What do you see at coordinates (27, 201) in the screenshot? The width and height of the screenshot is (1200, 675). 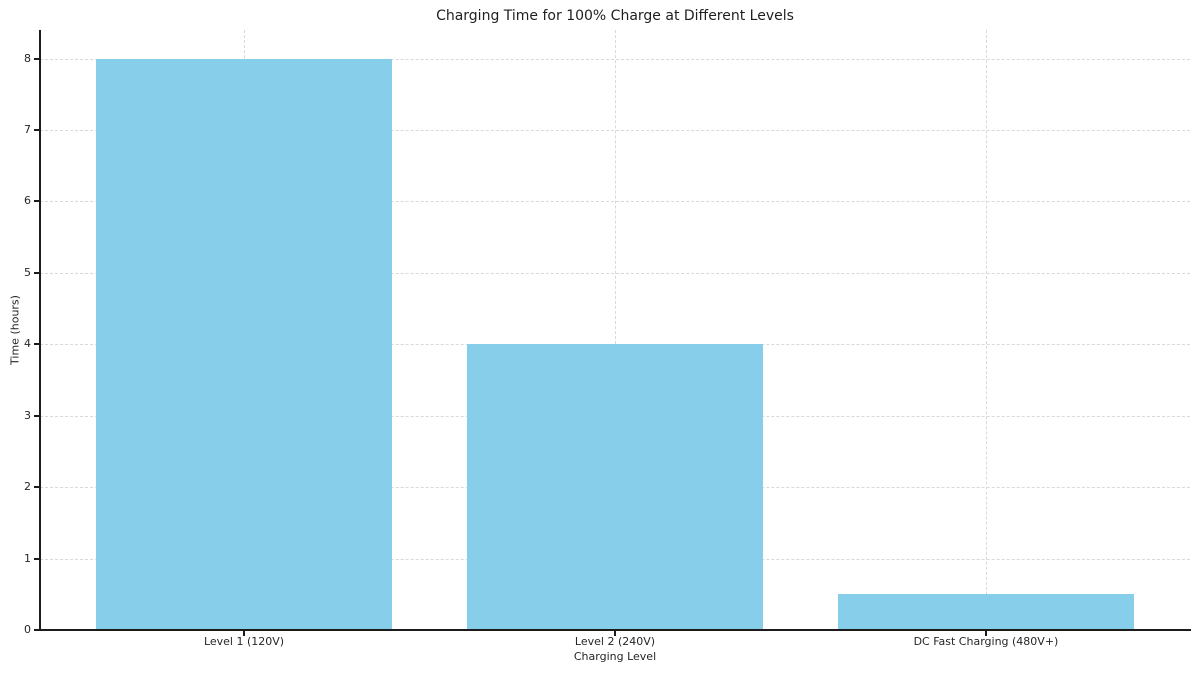 I see `y-tick-label: 6` at bounding box center [27, 201].